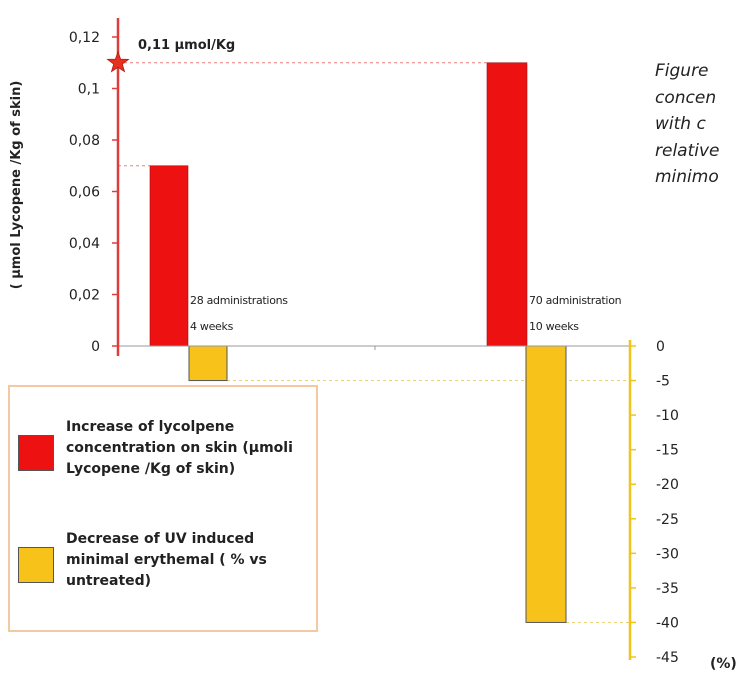 Image resolution: width=738 pixels, height=675 pixels. What do you see at coordinates (667, 485) in the screenshot?
I see `right-tick-label: -20` at bounding box center [667, 485].